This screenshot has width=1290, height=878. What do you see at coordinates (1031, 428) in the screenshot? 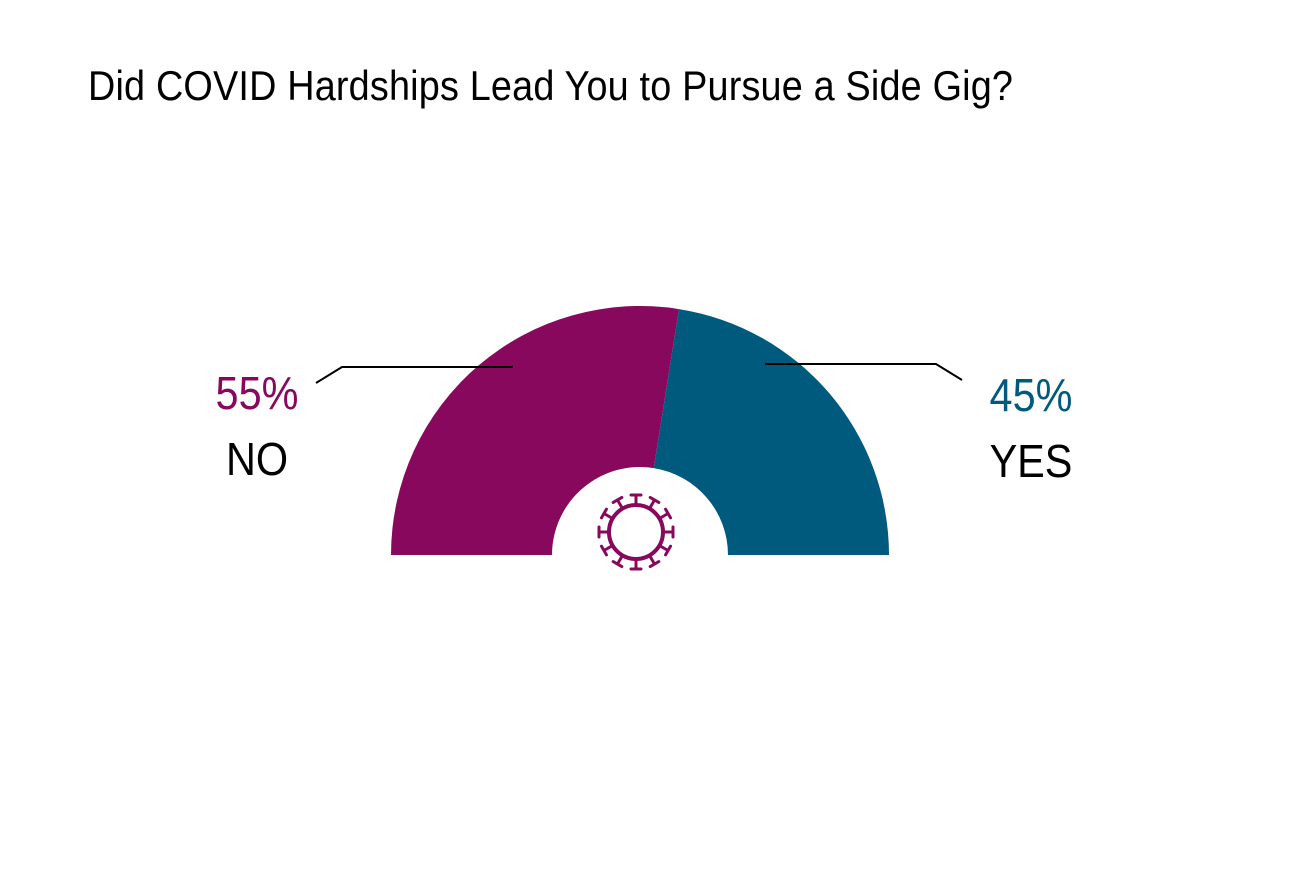
I see `slice-label-yes: 45% YES` at bounding box center [1031, 428].